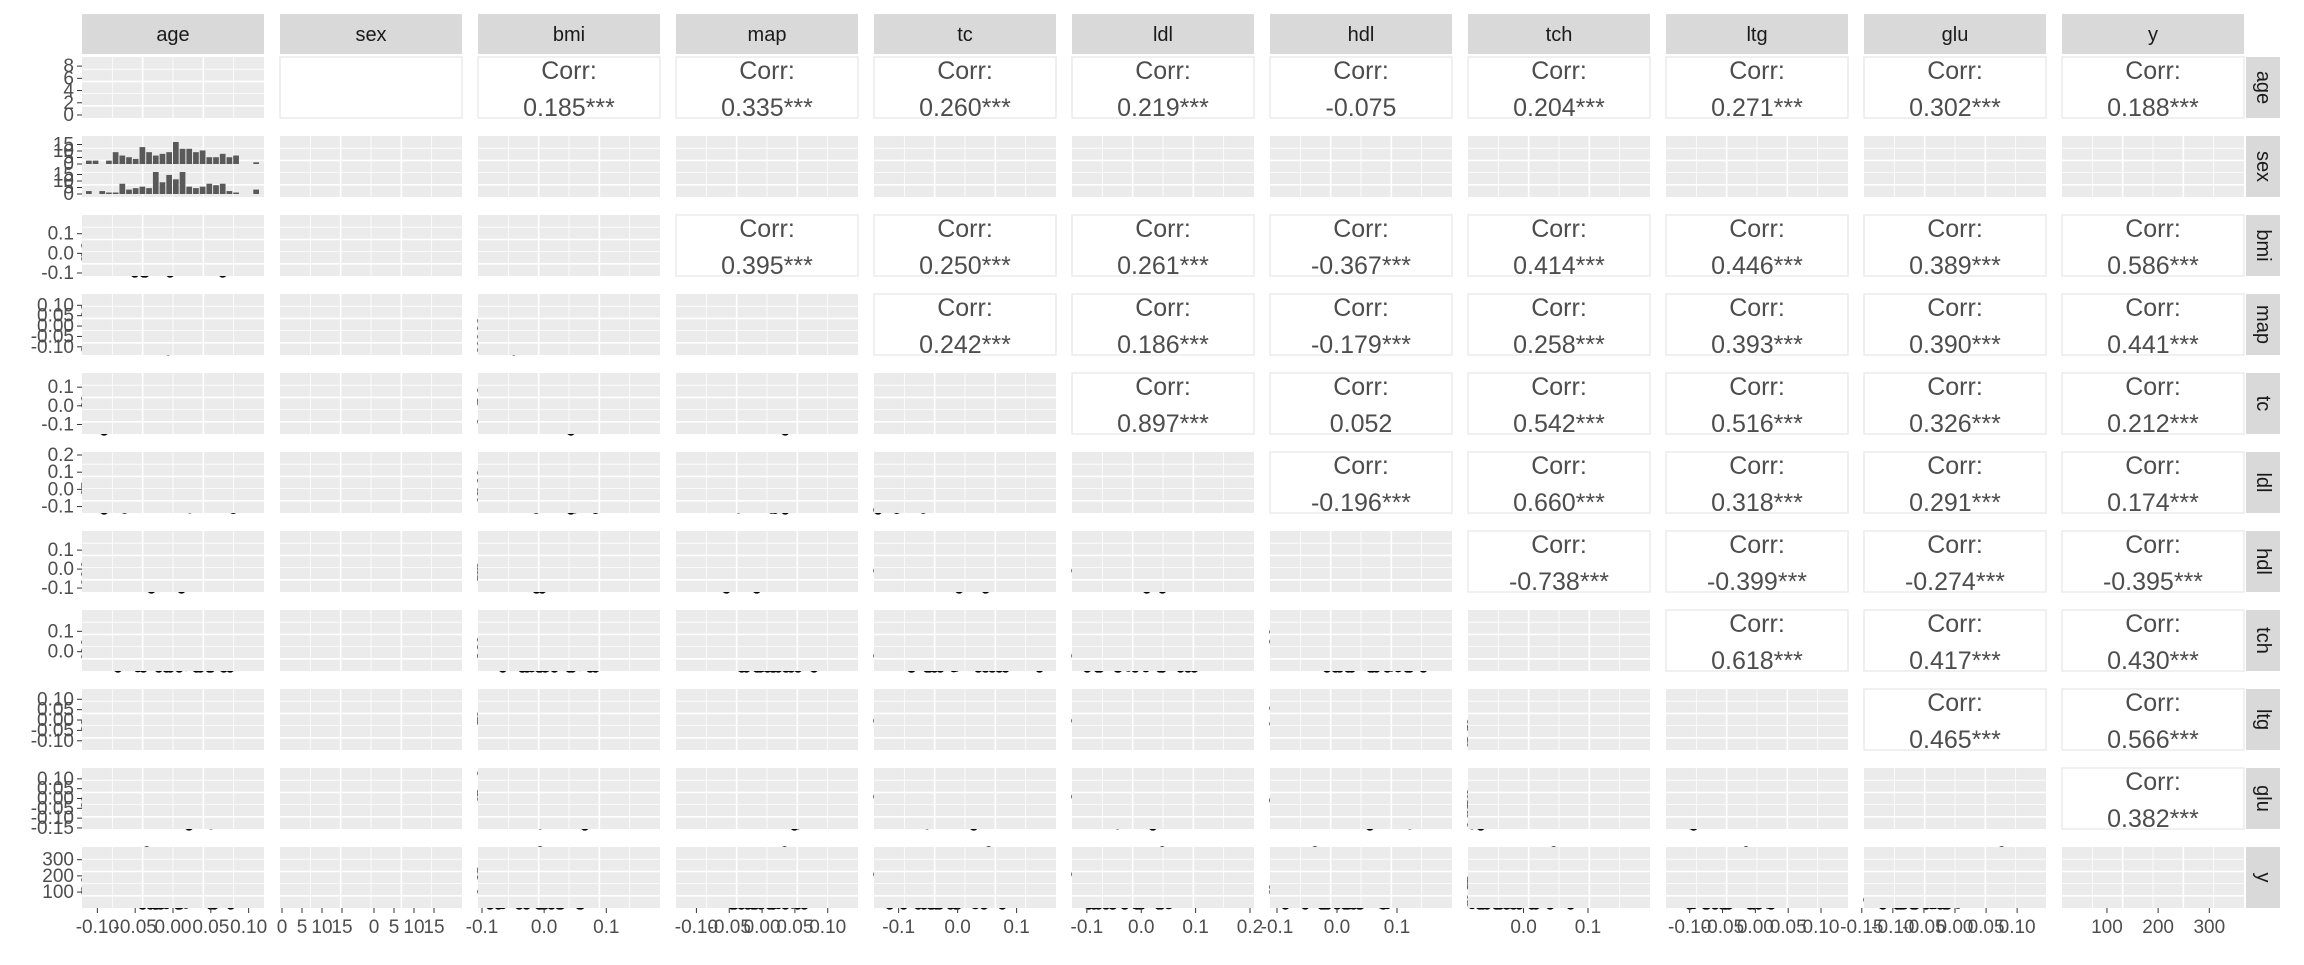 The image size is (2304, 965). I want to click on cell-bmi-y: Corr:0.586***, so click(2153, 247).